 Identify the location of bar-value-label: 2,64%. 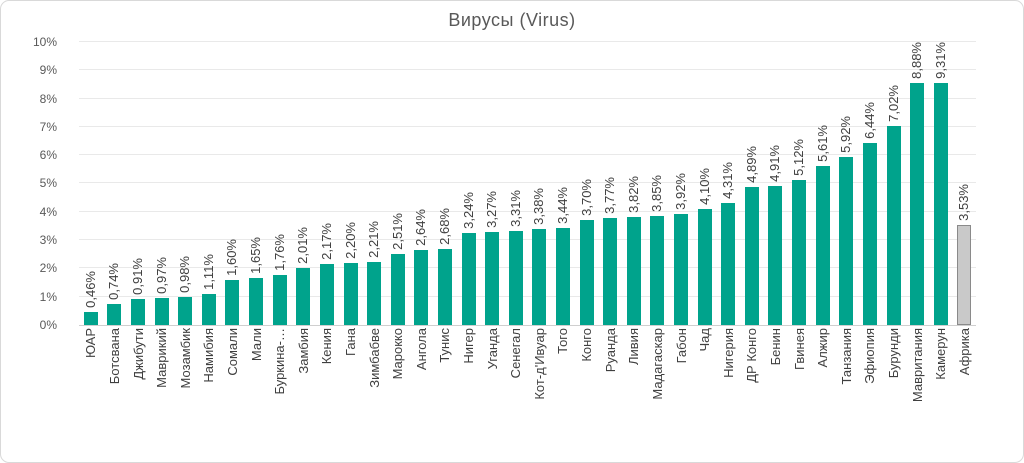
(421, 227).